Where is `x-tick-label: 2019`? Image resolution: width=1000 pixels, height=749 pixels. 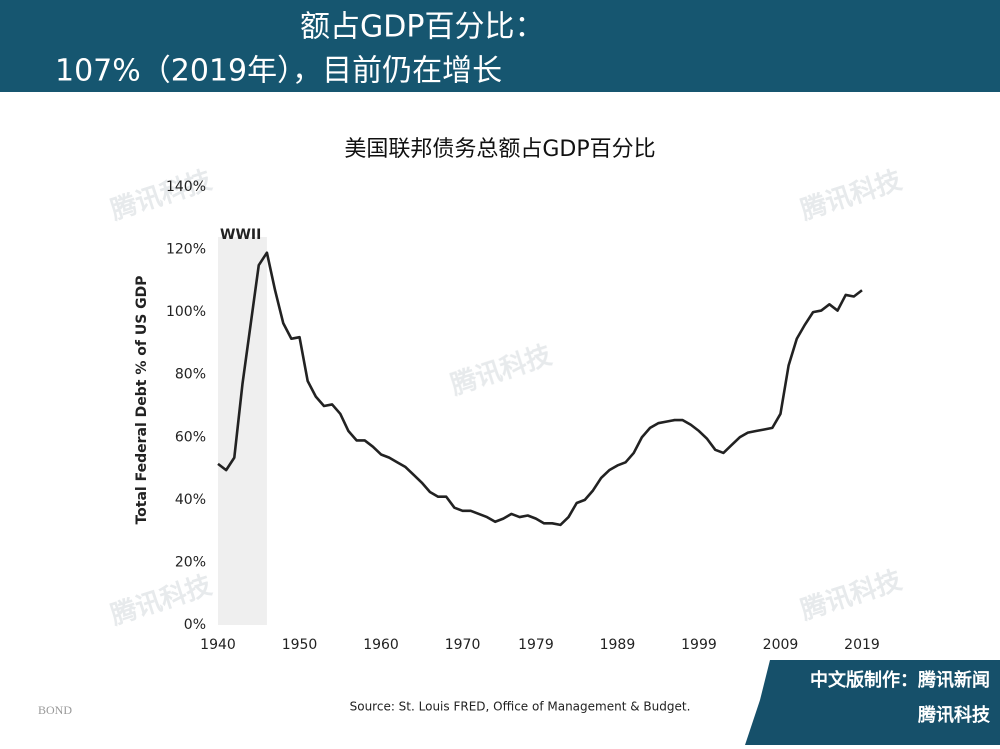
x-tick-label: 2019 is located at coordinates (862, 645).